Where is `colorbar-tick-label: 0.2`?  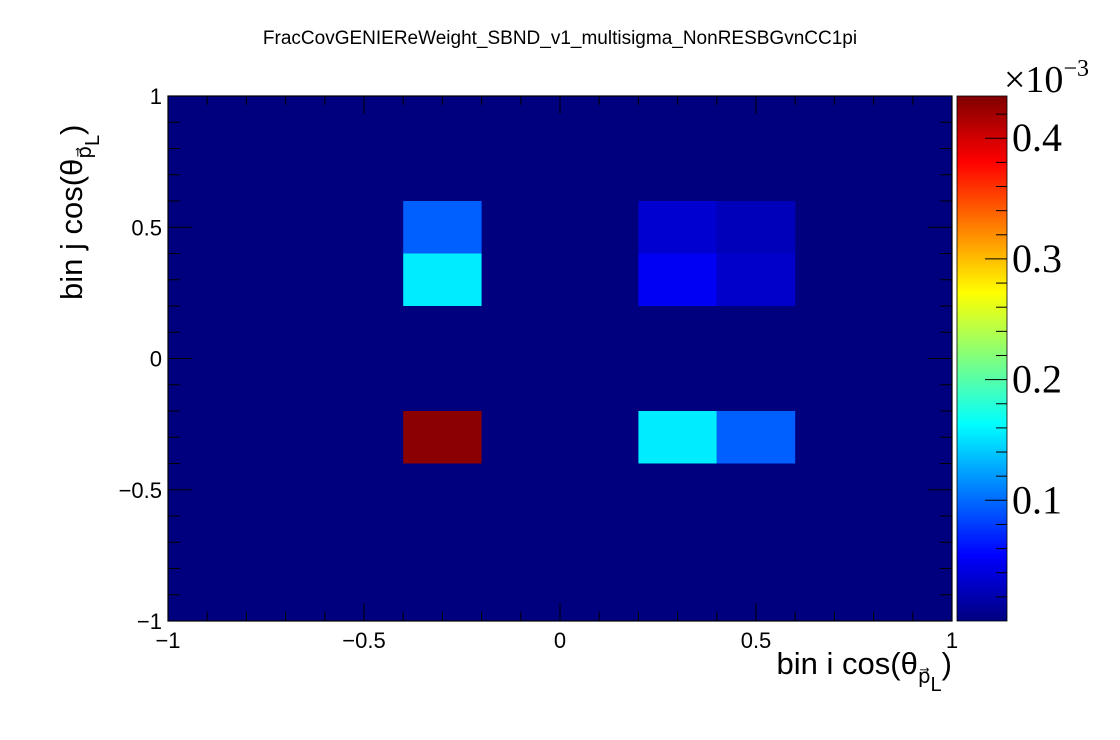 colorbar-tick-label: 0.2 is located at coordinates (1037, 379).